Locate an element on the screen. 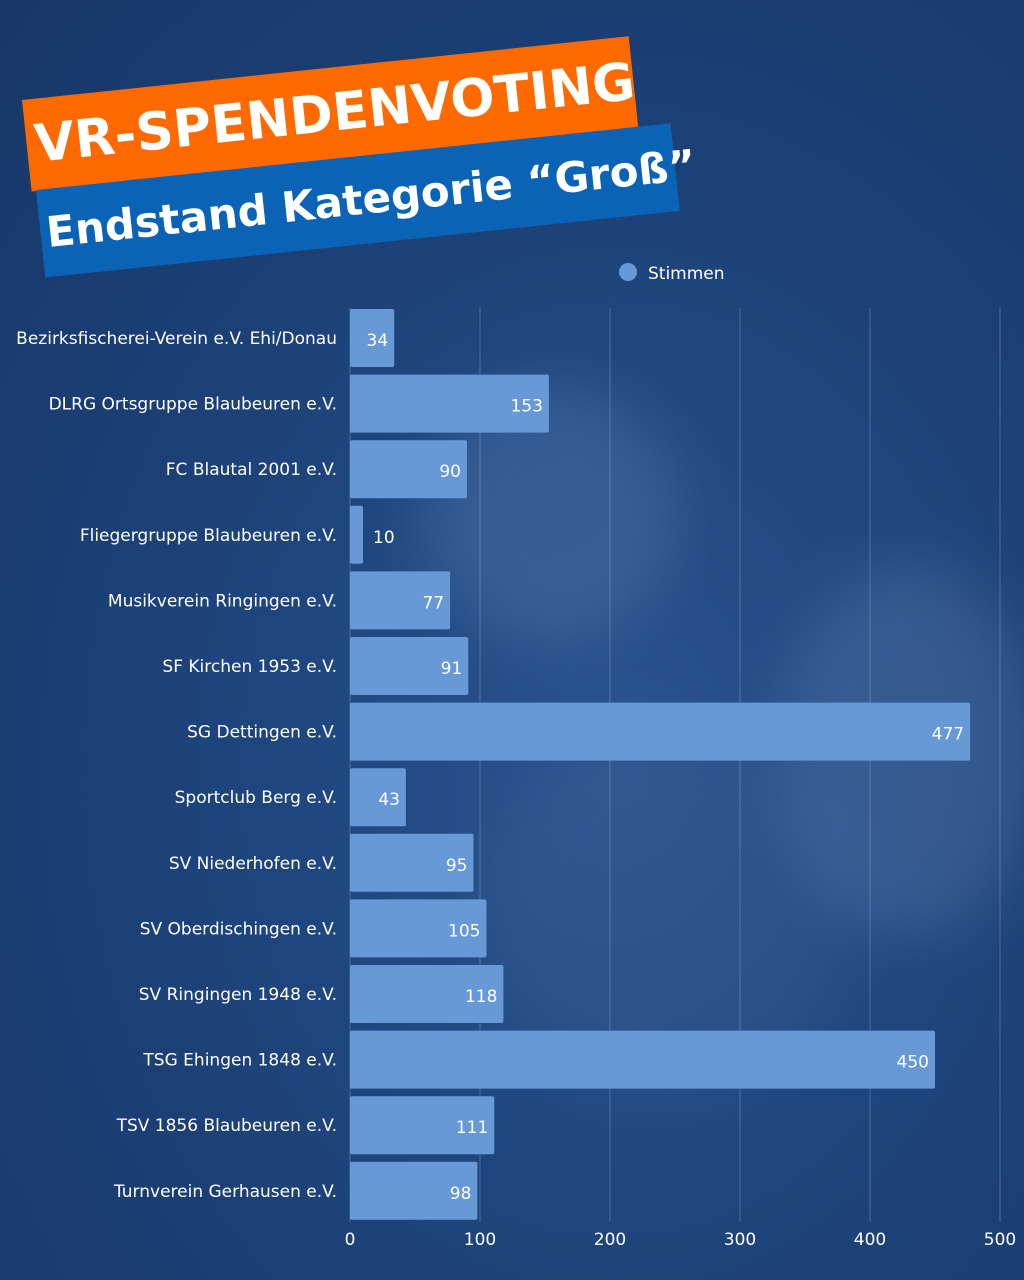  data-label: 118 is located at coordinates (481, 997).